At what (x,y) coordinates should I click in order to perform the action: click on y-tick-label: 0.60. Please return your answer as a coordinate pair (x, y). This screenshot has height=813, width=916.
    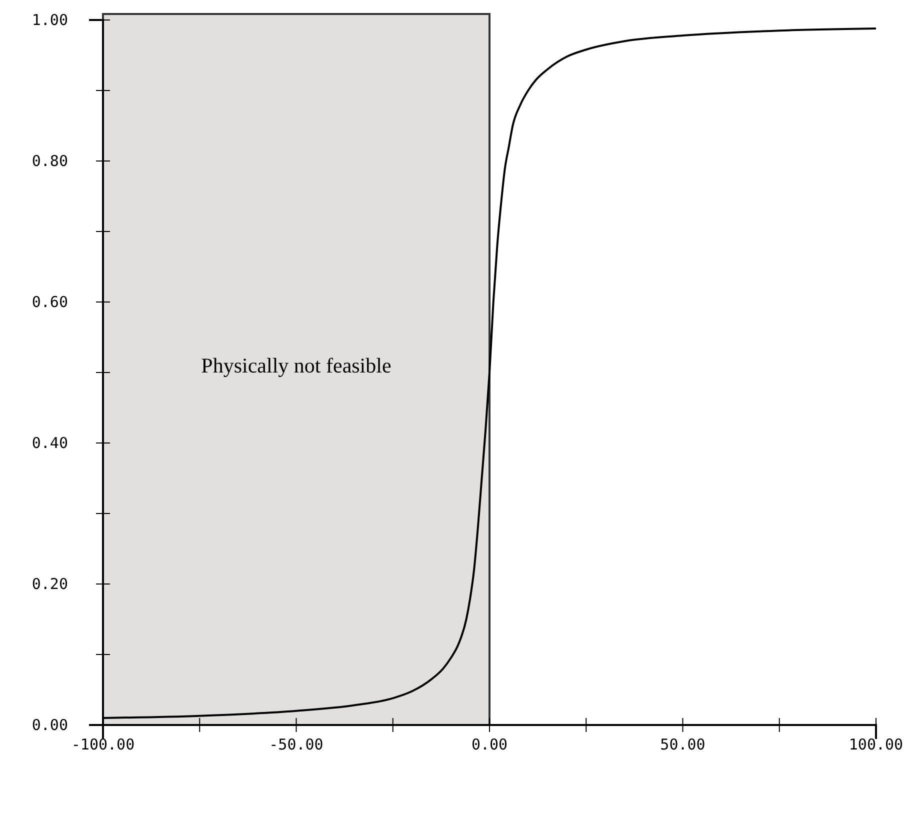
    Looking at the image, I should click on (50, 301).